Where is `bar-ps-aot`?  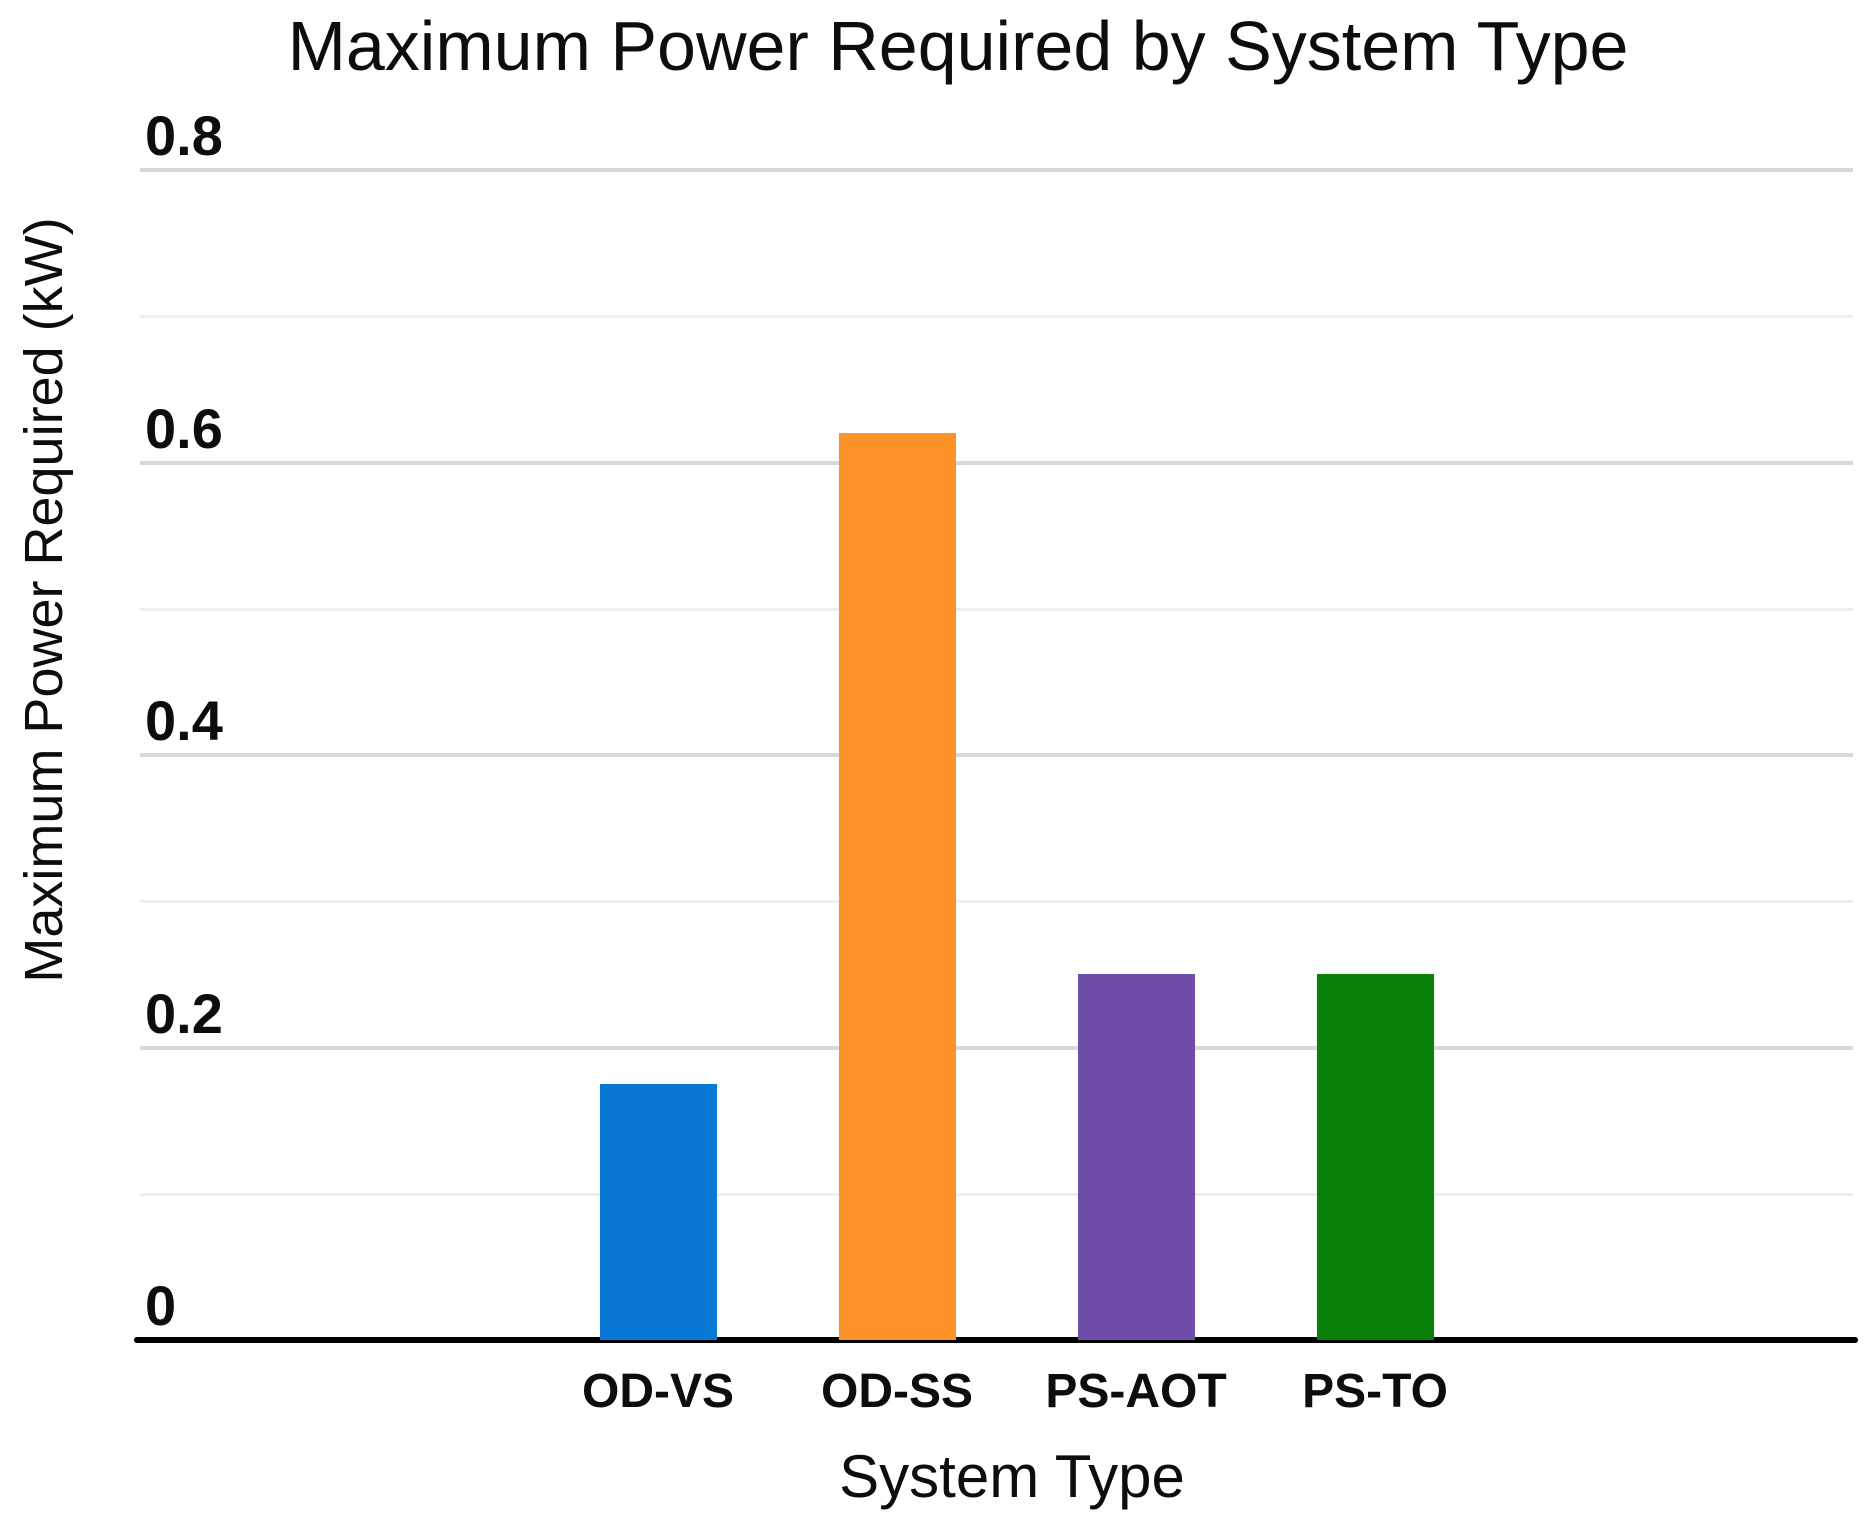
bar-ps-aot is located at coordinates (1136, 1157).